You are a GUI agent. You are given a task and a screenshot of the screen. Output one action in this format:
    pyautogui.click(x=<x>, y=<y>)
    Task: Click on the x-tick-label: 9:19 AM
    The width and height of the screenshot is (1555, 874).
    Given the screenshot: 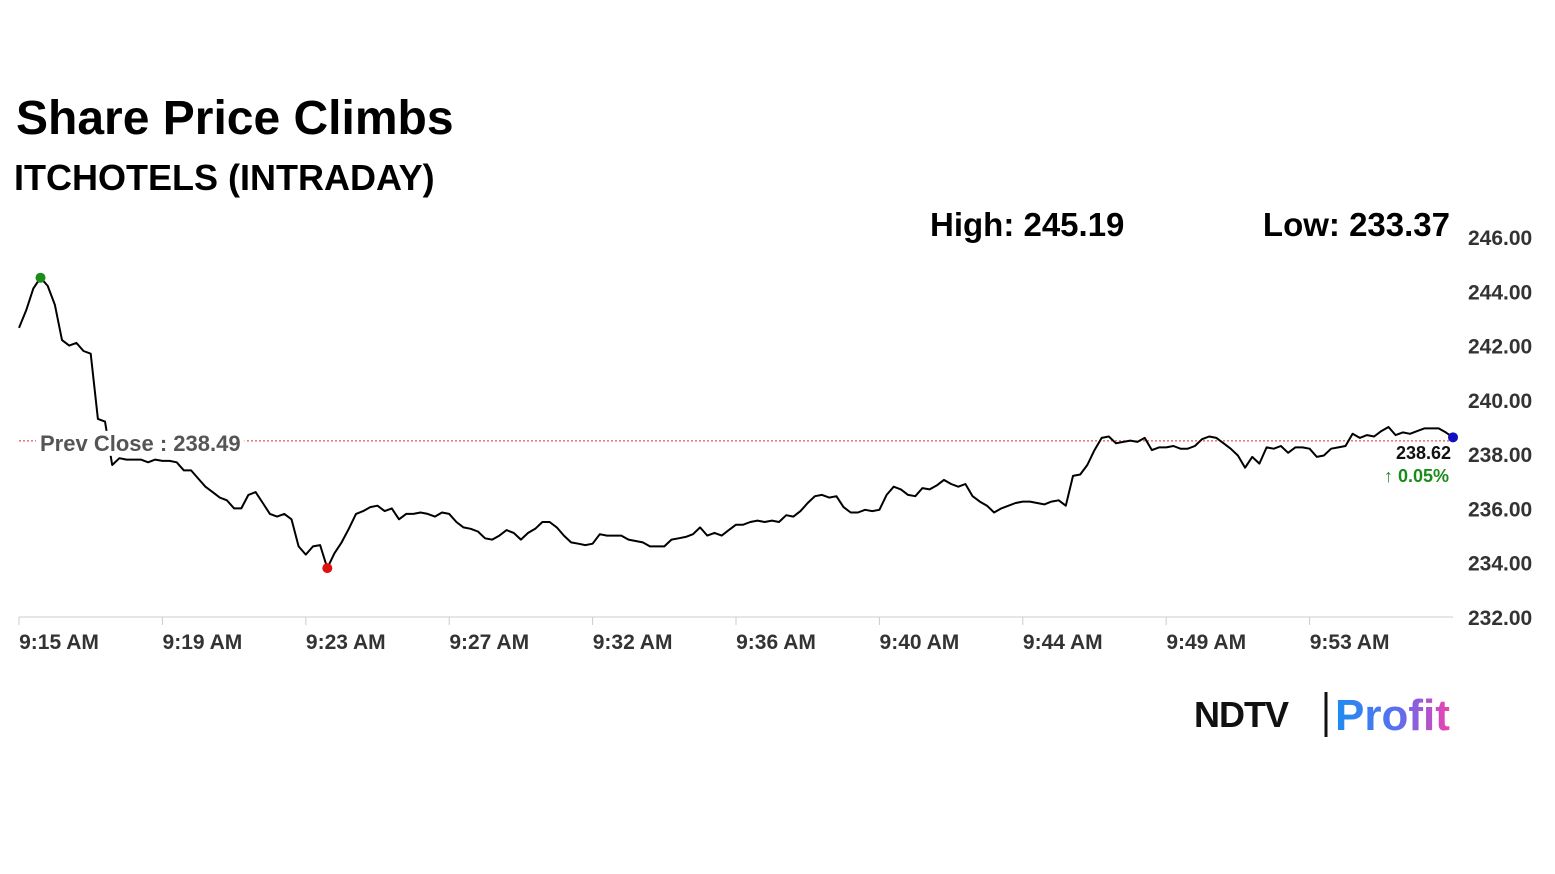 What is the action you would take?
    pyautogui.click(x=203, y=642)
    